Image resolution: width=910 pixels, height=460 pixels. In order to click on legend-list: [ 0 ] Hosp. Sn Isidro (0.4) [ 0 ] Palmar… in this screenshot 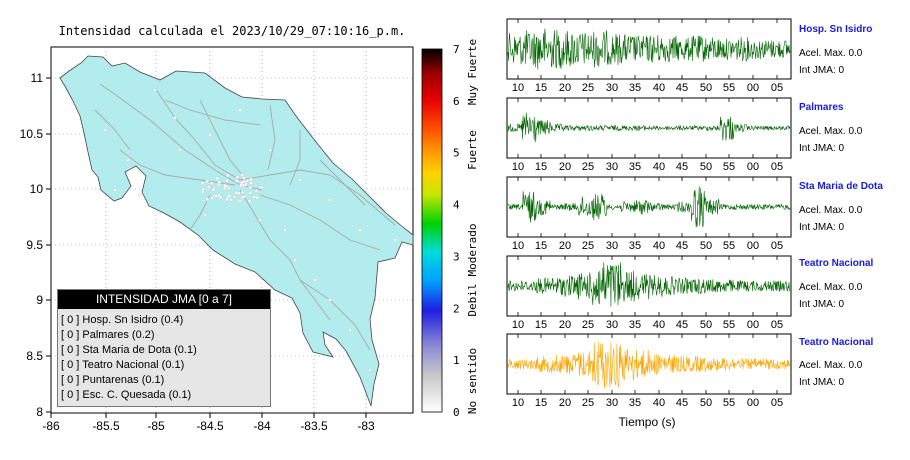, I will do `click(165, 358)`.